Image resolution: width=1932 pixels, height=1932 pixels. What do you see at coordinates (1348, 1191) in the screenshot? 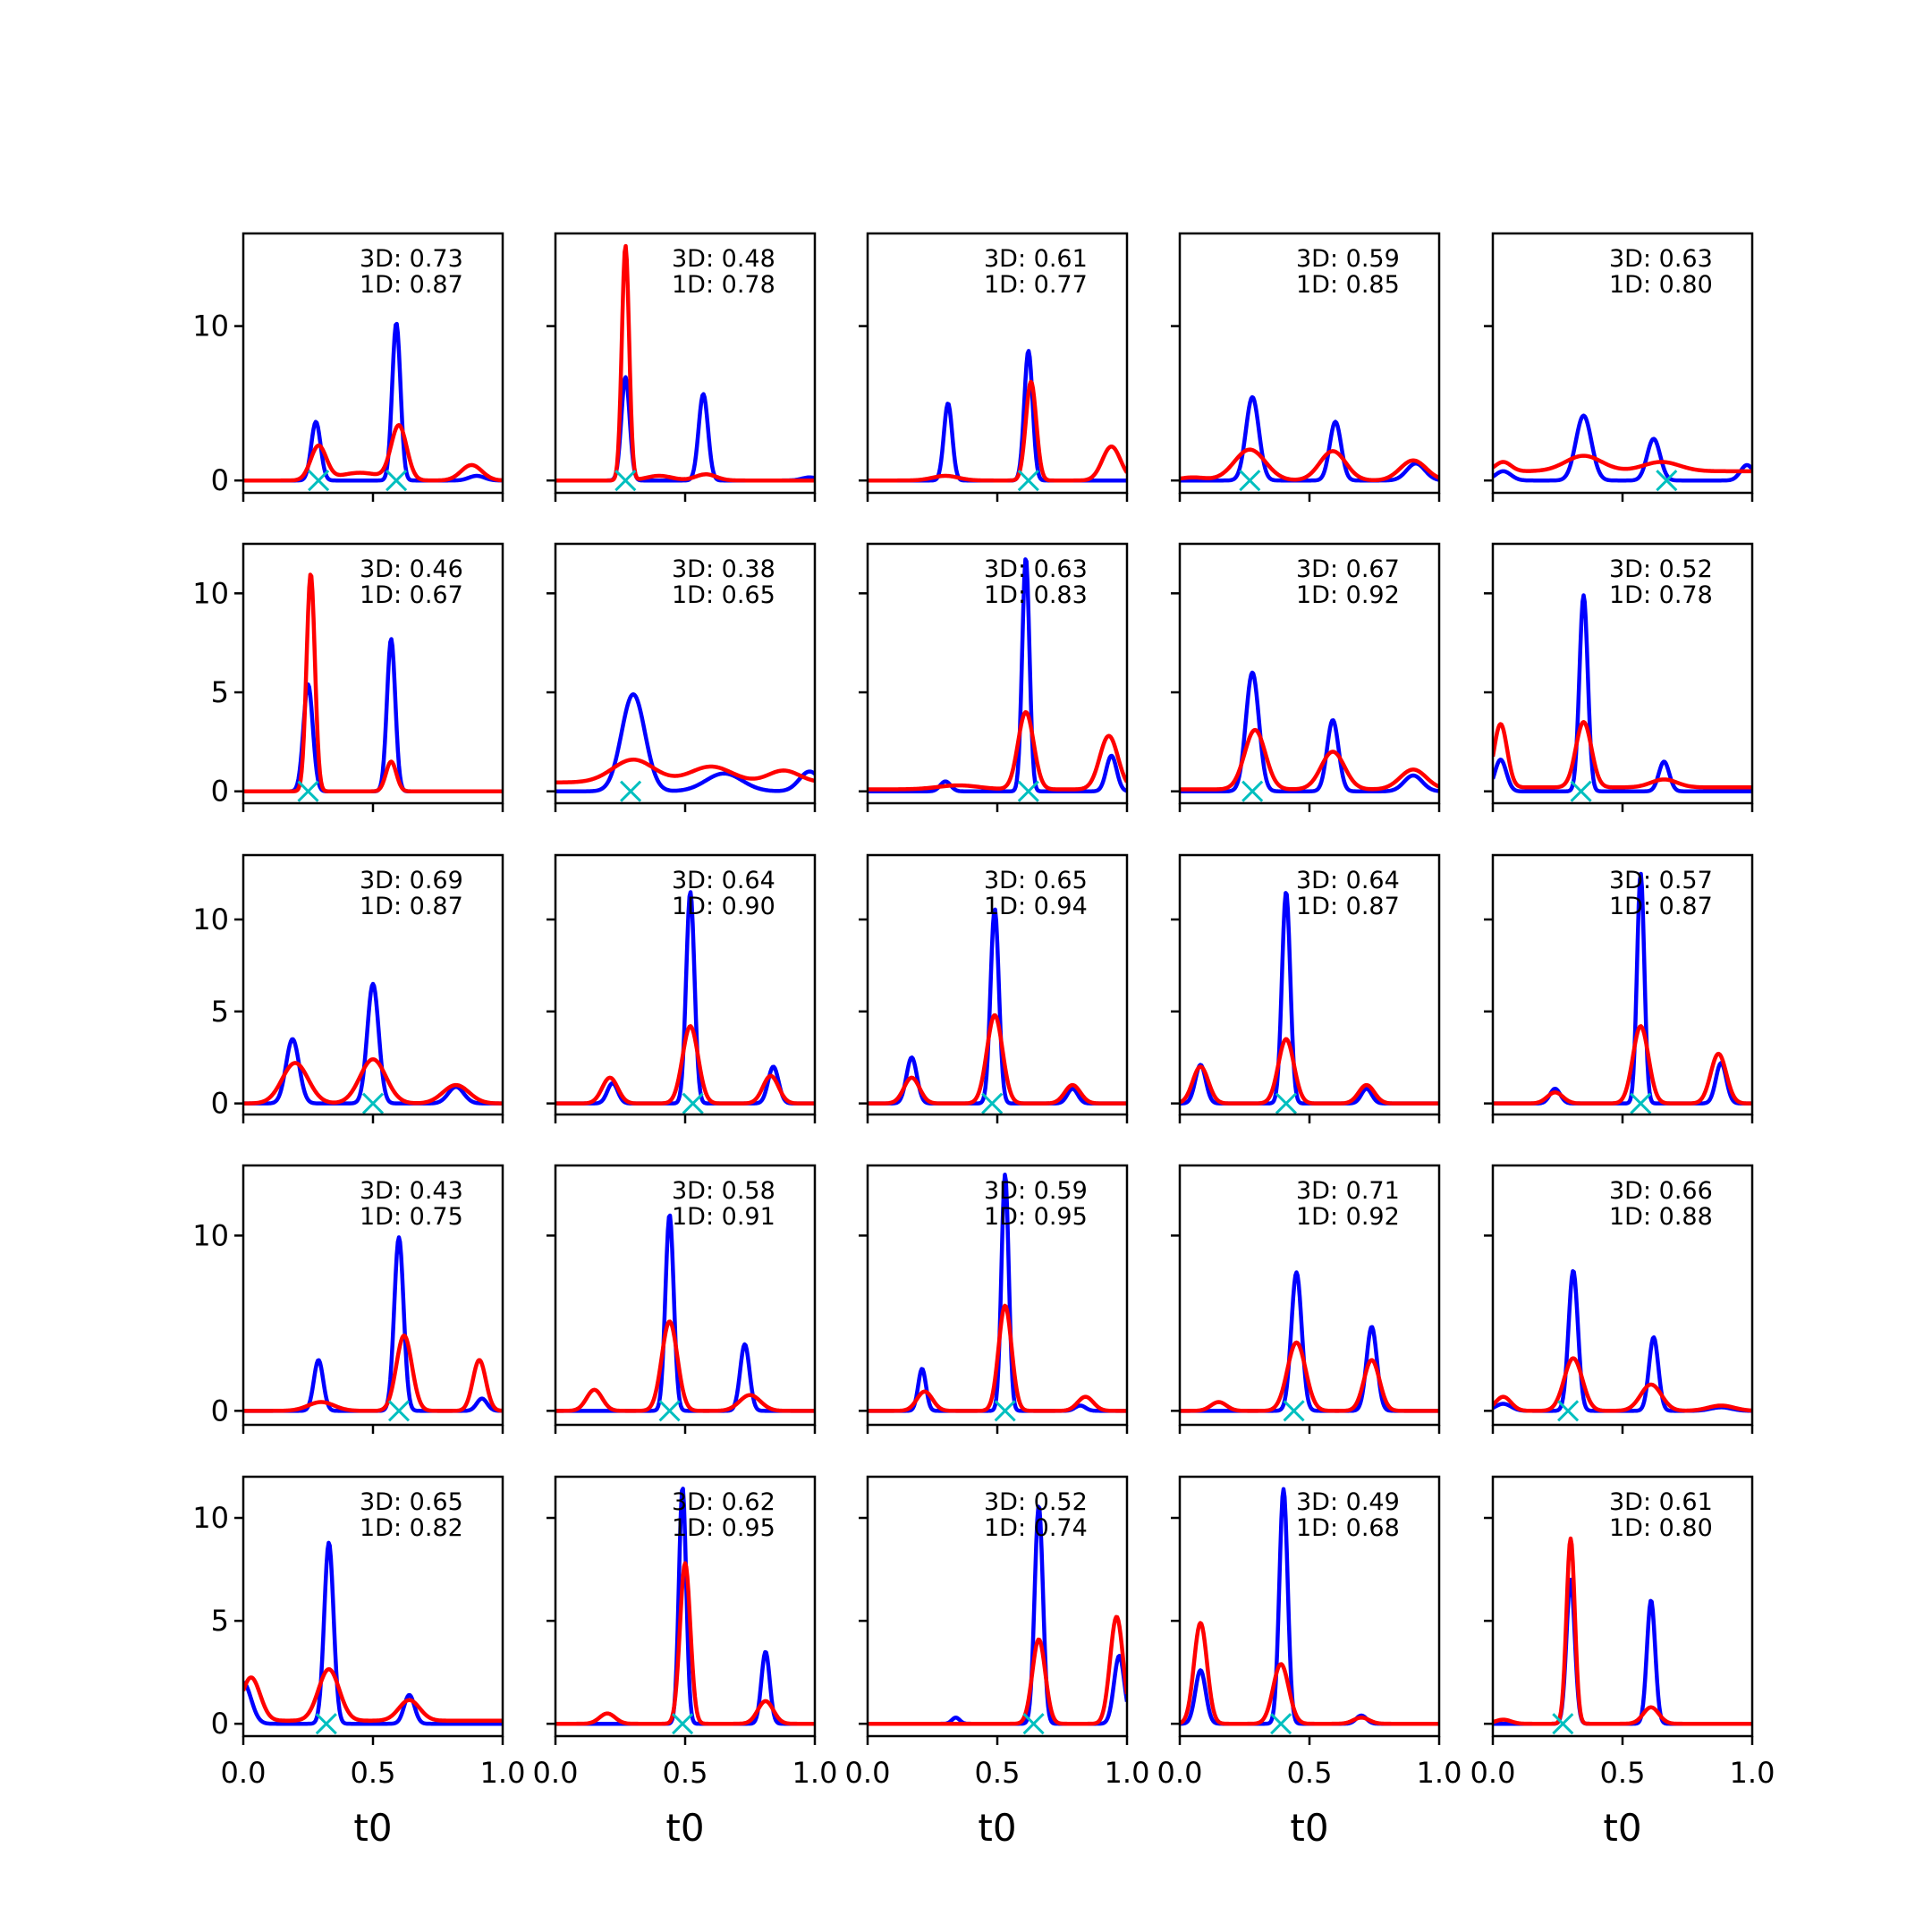
I see `score-3d-label: 3D: 0.71` at bounding box center [1348, 1191].